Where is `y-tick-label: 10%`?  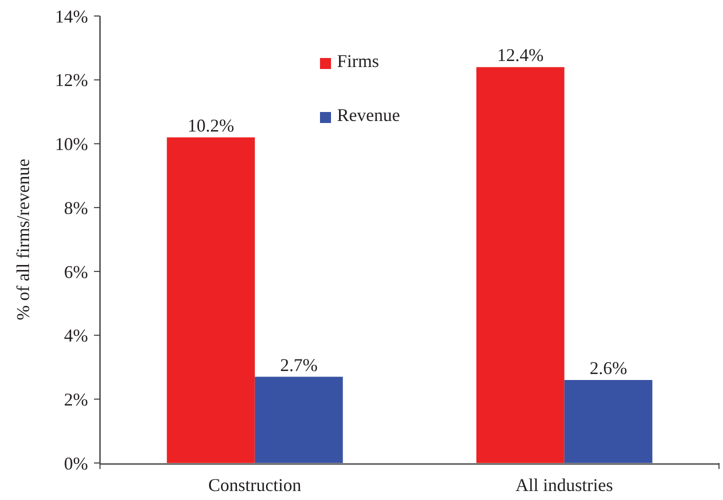 y-tick-label: 10% is located at coordinates (71, 144).